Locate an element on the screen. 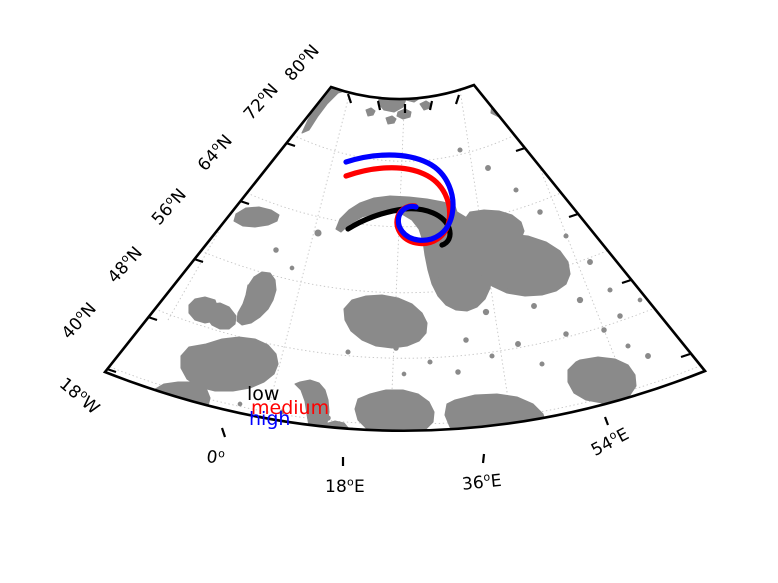 The width and height of the screenshot is (778, 583). ticks-bottom is located at coordinates (415, 441).